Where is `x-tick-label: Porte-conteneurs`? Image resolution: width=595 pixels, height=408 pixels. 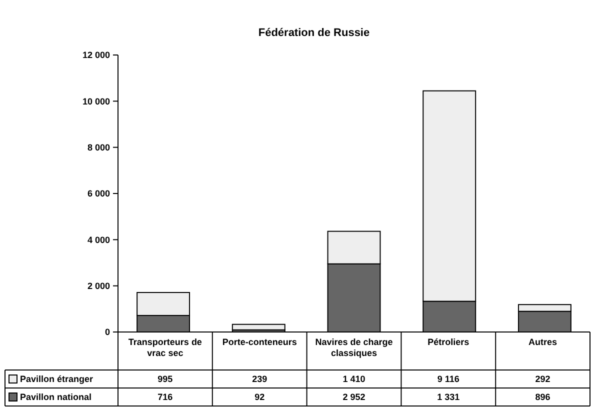
x-tick-label: Porte-conteneurs is located at coordinates (259, 342).